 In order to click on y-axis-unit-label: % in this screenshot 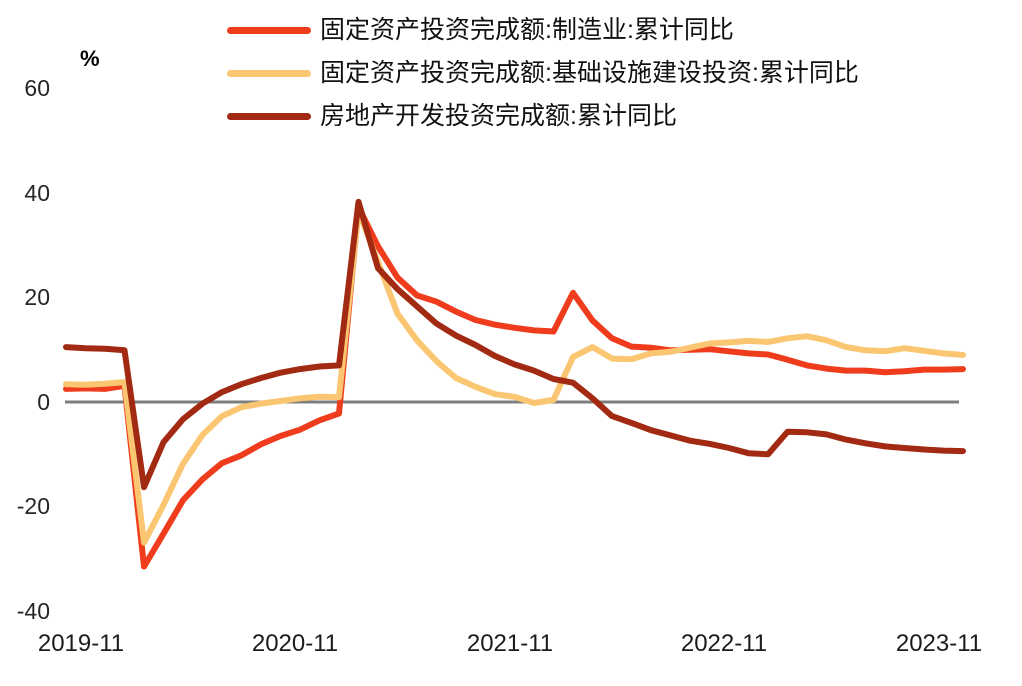, I will do `click(90, 58)`.